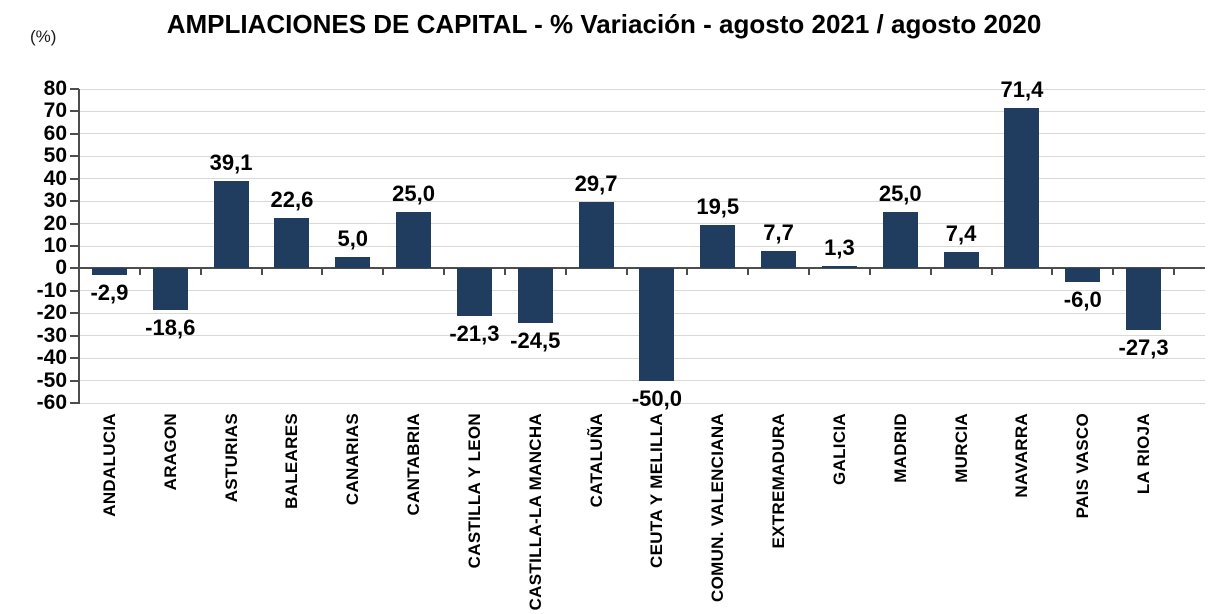 The width and height of the screenshot is (1208, 614). I want to click on y-tick-label: -40, so click(51, 358).